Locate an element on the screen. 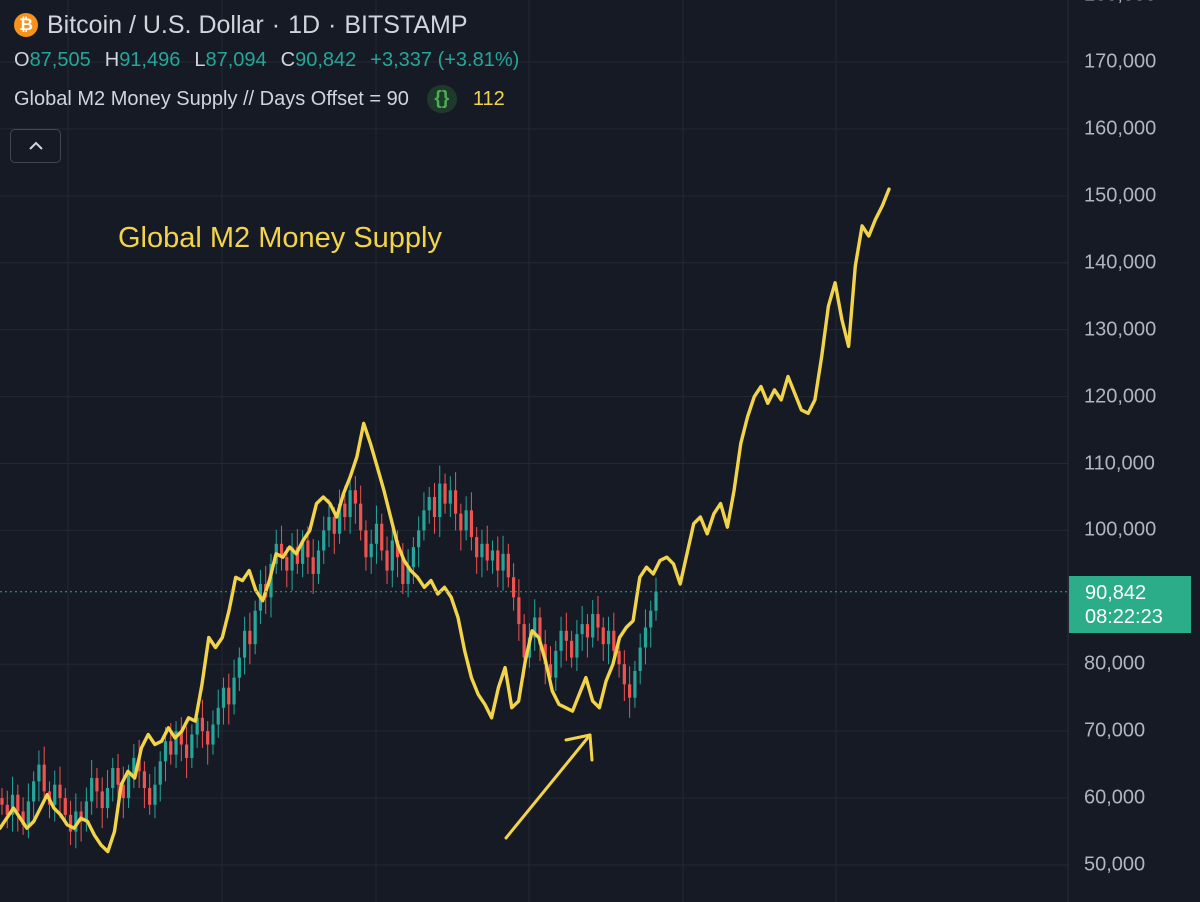  y-tick-label: 60,000 is located at coordinates (1115, 797).